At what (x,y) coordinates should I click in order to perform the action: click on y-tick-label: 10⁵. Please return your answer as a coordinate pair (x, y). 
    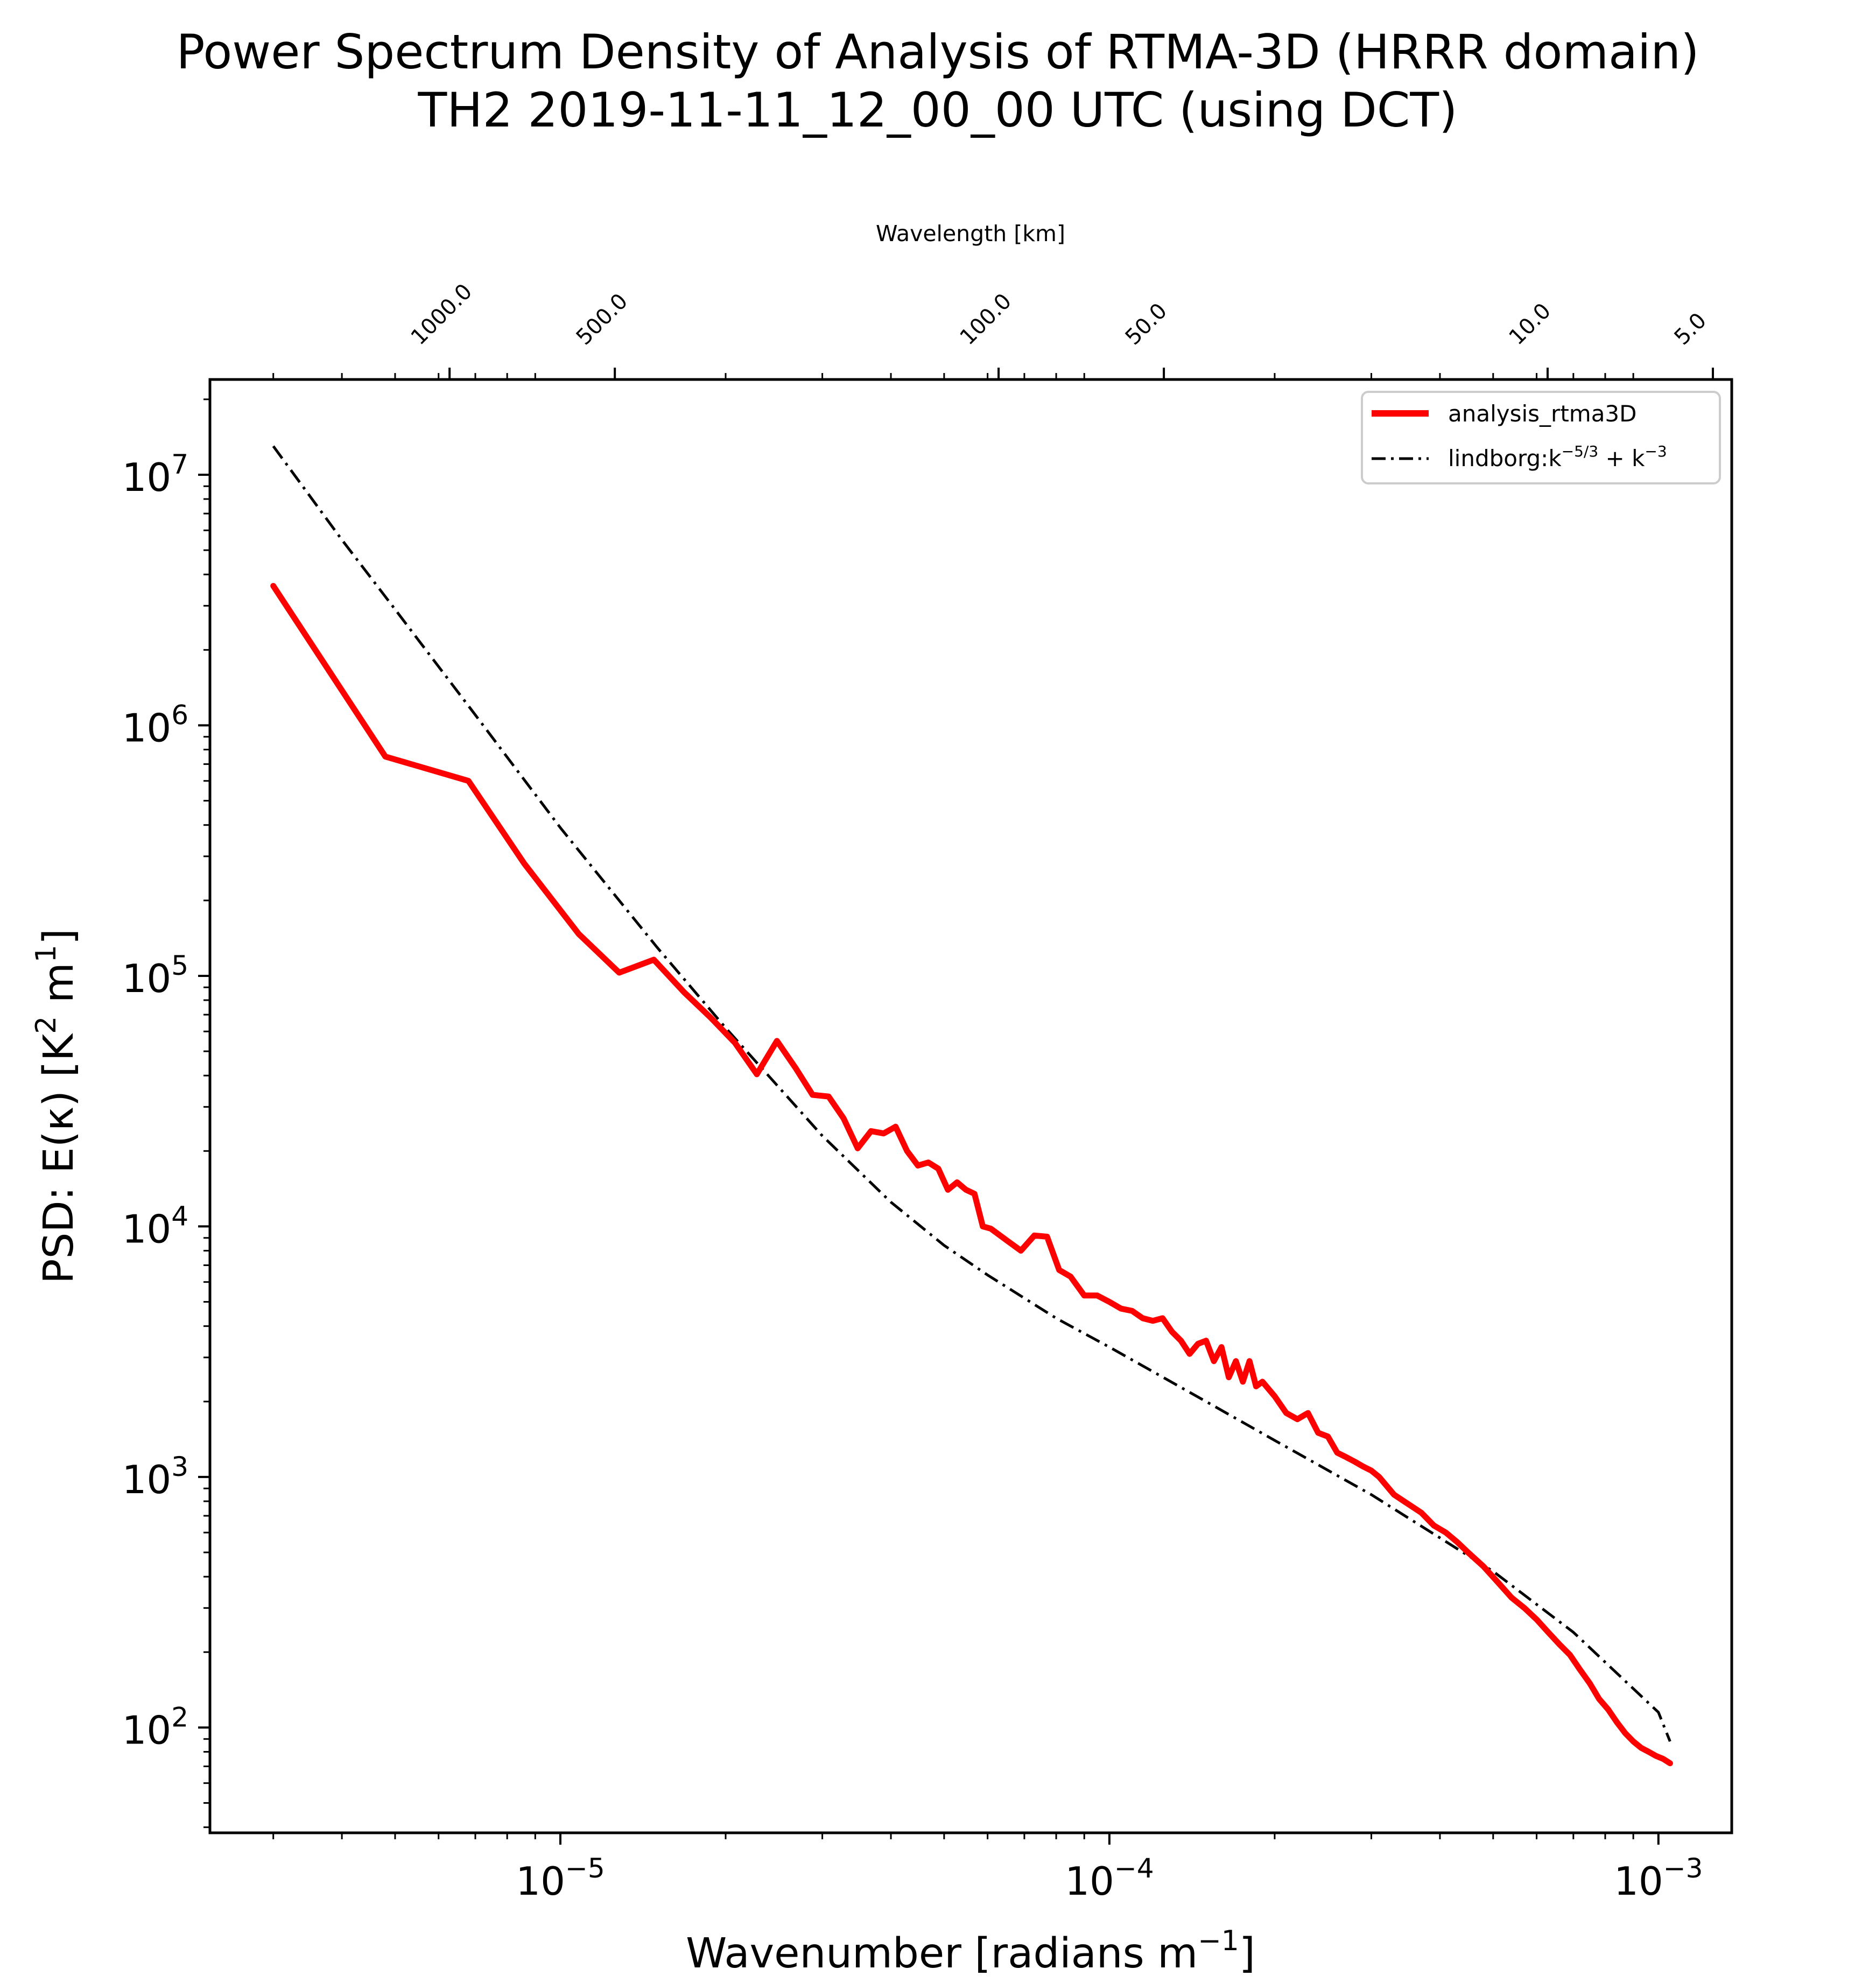
    Looking at the image, I should click on (155, 975).